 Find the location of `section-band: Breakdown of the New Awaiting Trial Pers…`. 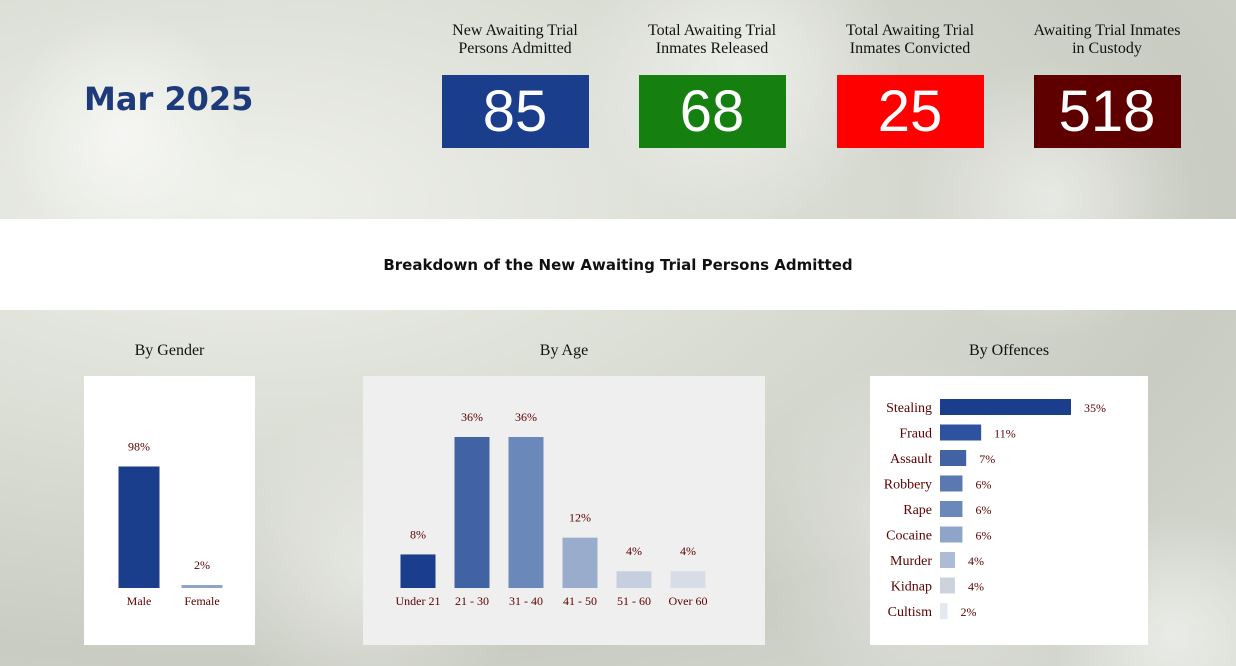

section-band: Breakdown of the New Awaiting Trial Pers… is located at coordinates (618, 264).